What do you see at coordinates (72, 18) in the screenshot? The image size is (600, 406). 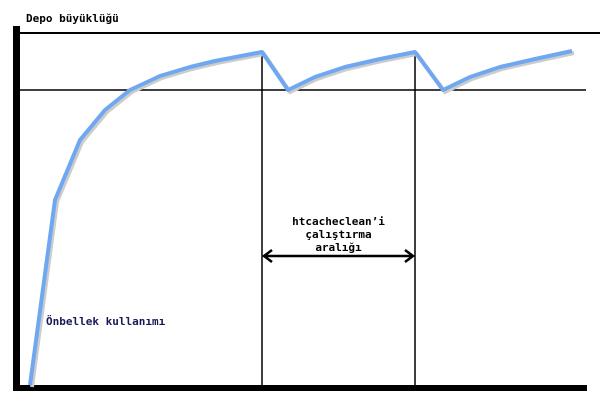 I see `y-axis-label: Depo büyüklüğü` at bounding box center [72, 18].